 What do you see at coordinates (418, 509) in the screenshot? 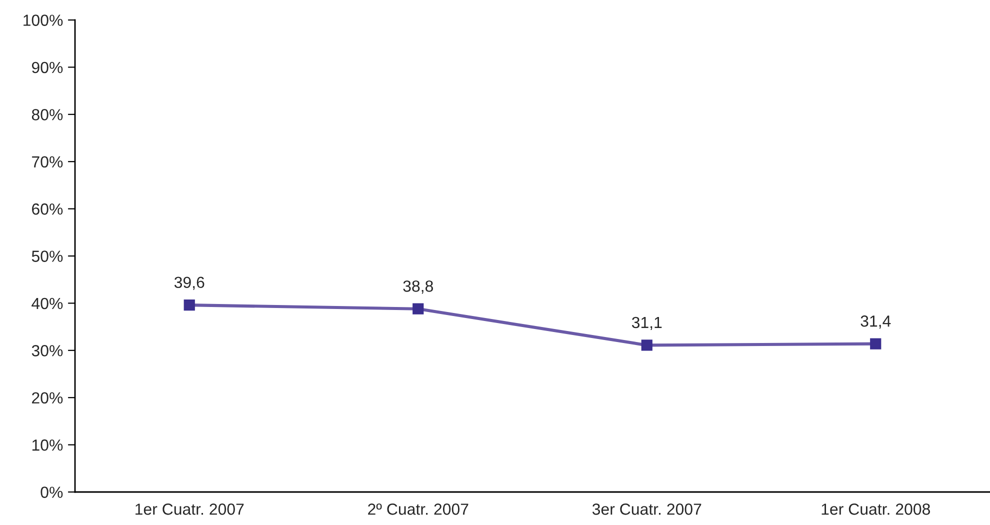
I see `x-tick-label: 2º Cuatr. 2007` at bounding box center [418, 509].